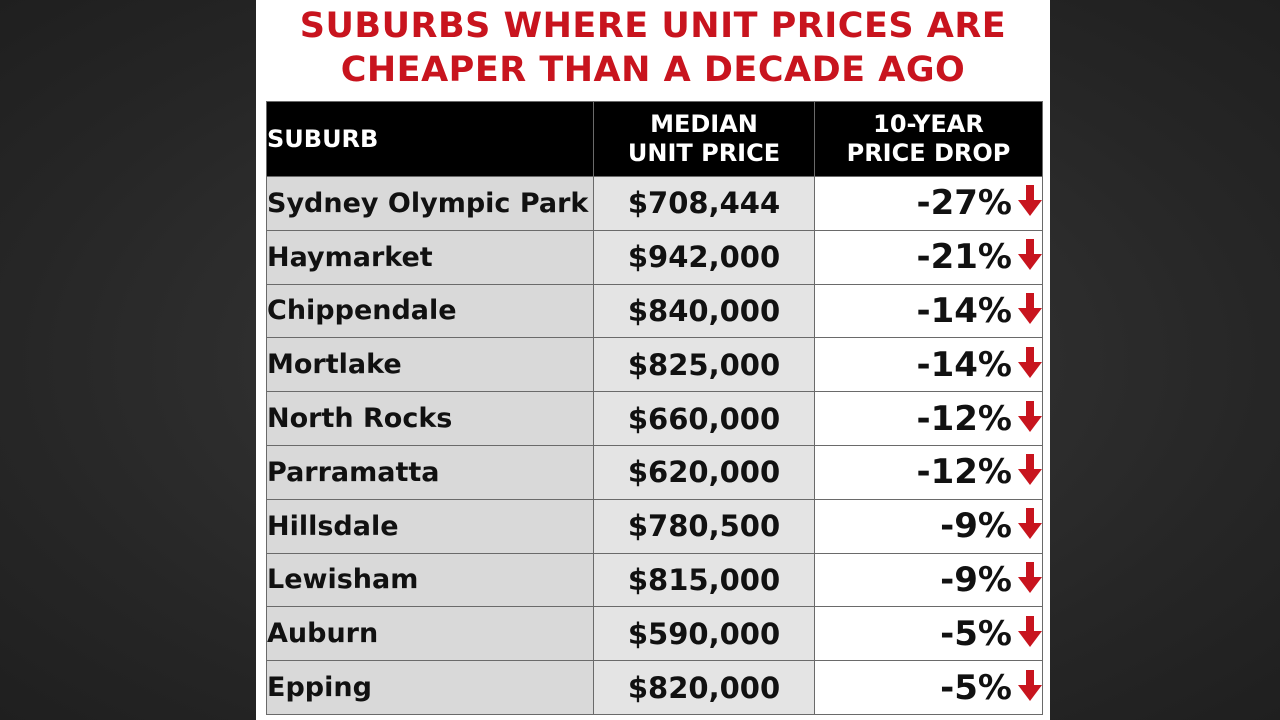 The width and height of the screenshot is (1280, 720). I want to click on header-price-line-2: UNIT PRICE, so click(704, 153).